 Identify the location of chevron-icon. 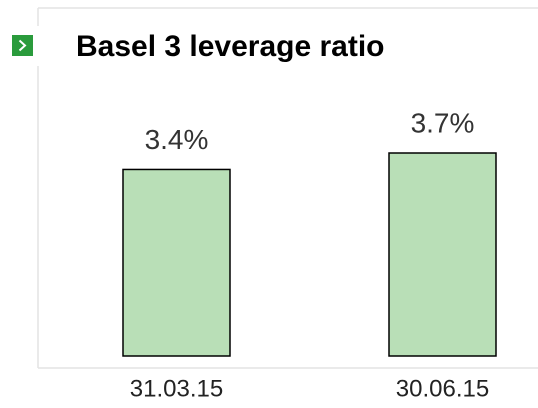
(22, 45).